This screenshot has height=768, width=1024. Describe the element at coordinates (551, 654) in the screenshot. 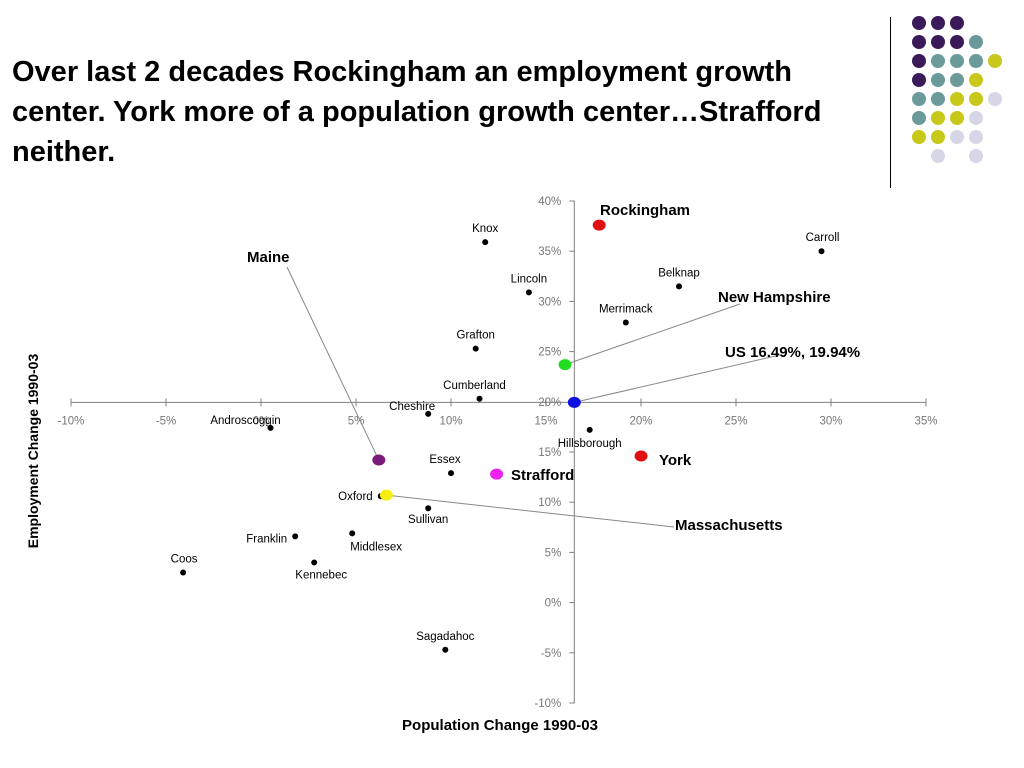

I see `y-tick-label: -5%` at that location.